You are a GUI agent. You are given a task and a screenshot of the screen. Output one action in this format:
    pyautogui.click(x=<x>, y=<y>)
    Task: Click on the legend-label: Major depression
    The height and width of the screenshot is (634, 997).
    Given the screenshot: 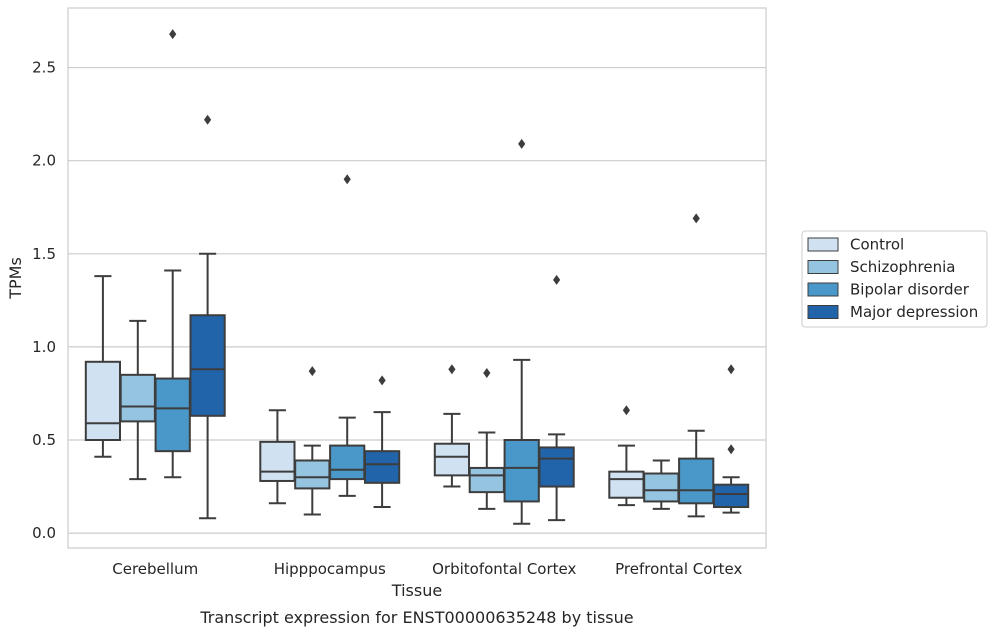 What is the action you would take?
    pyautogui.click(x=914, y=312)
    